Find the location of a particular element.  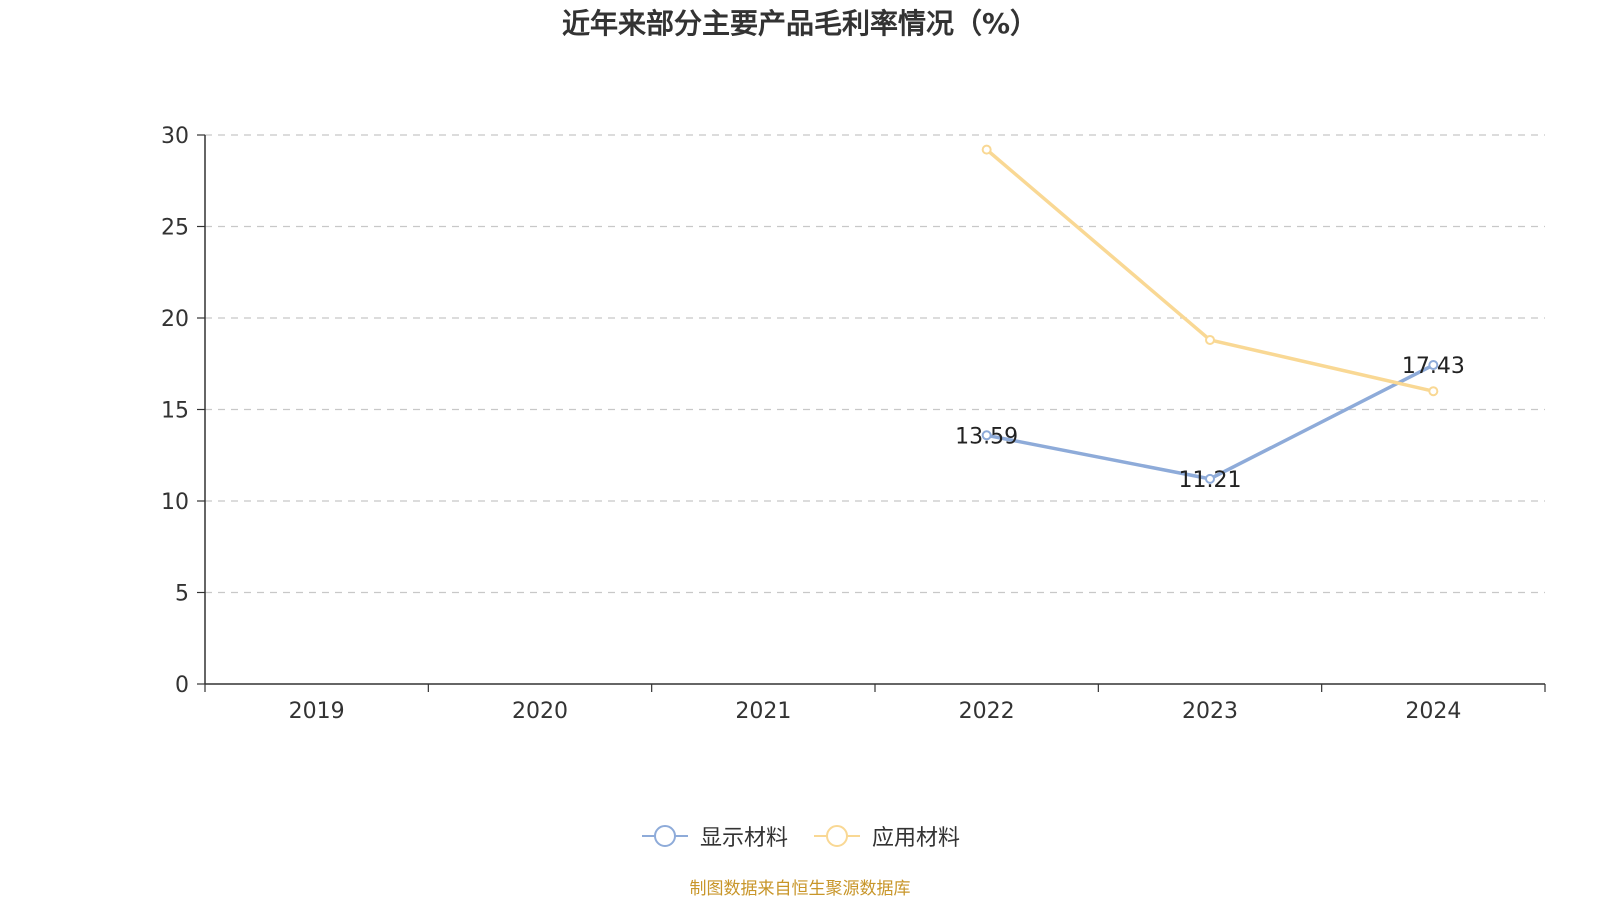

legend-item-display-materials: 显示材料 is located at coordinates (714, 836).